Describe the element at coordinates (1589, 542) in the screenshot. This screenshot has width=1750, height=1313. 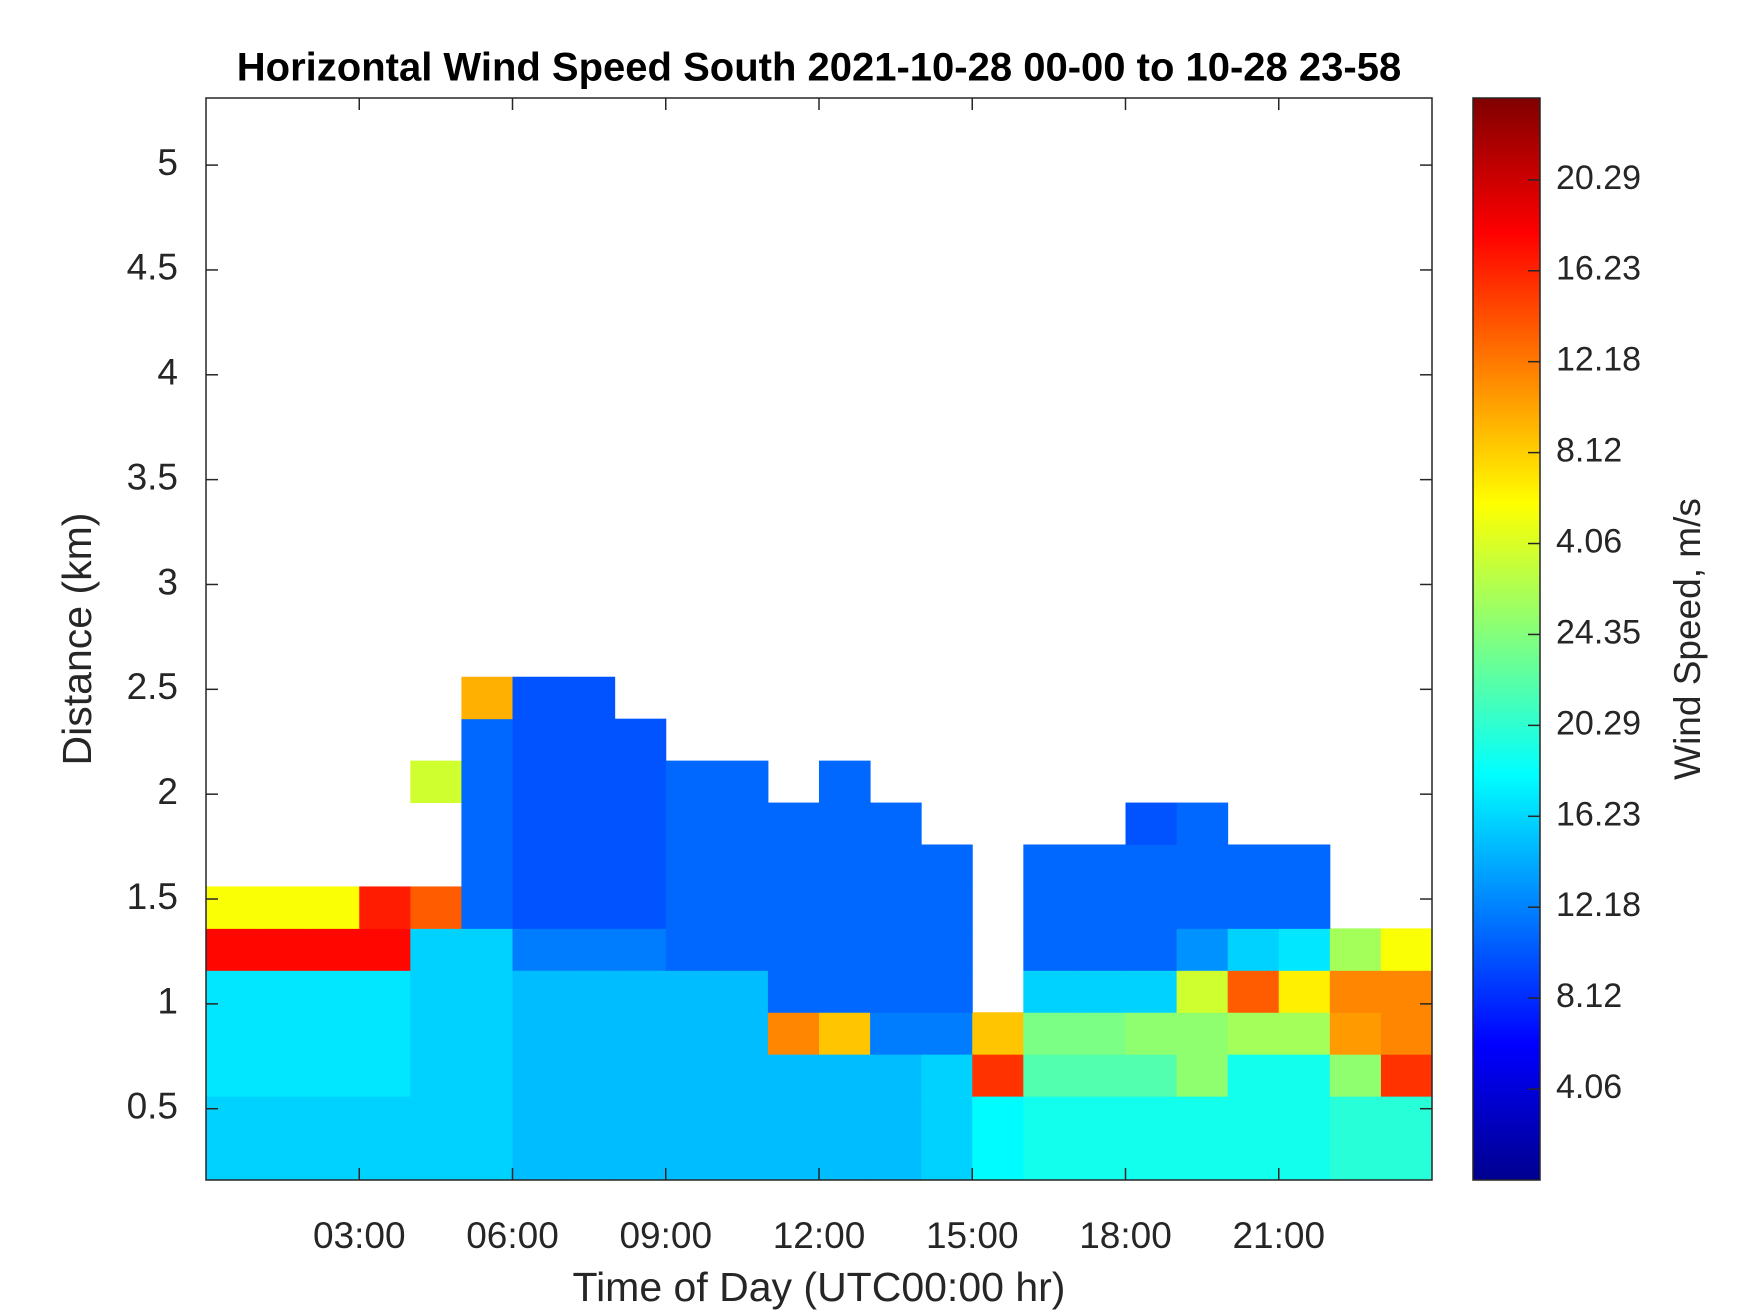
I see `colorbar-tick-label: 4.06` at that location.